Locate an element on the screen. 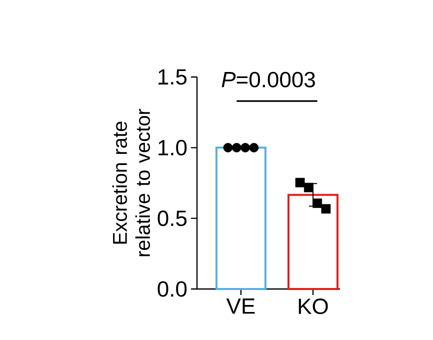 This screenshot has height=340, width=433. y-tick-label: 0.5 is located at coordinates (172, 218).